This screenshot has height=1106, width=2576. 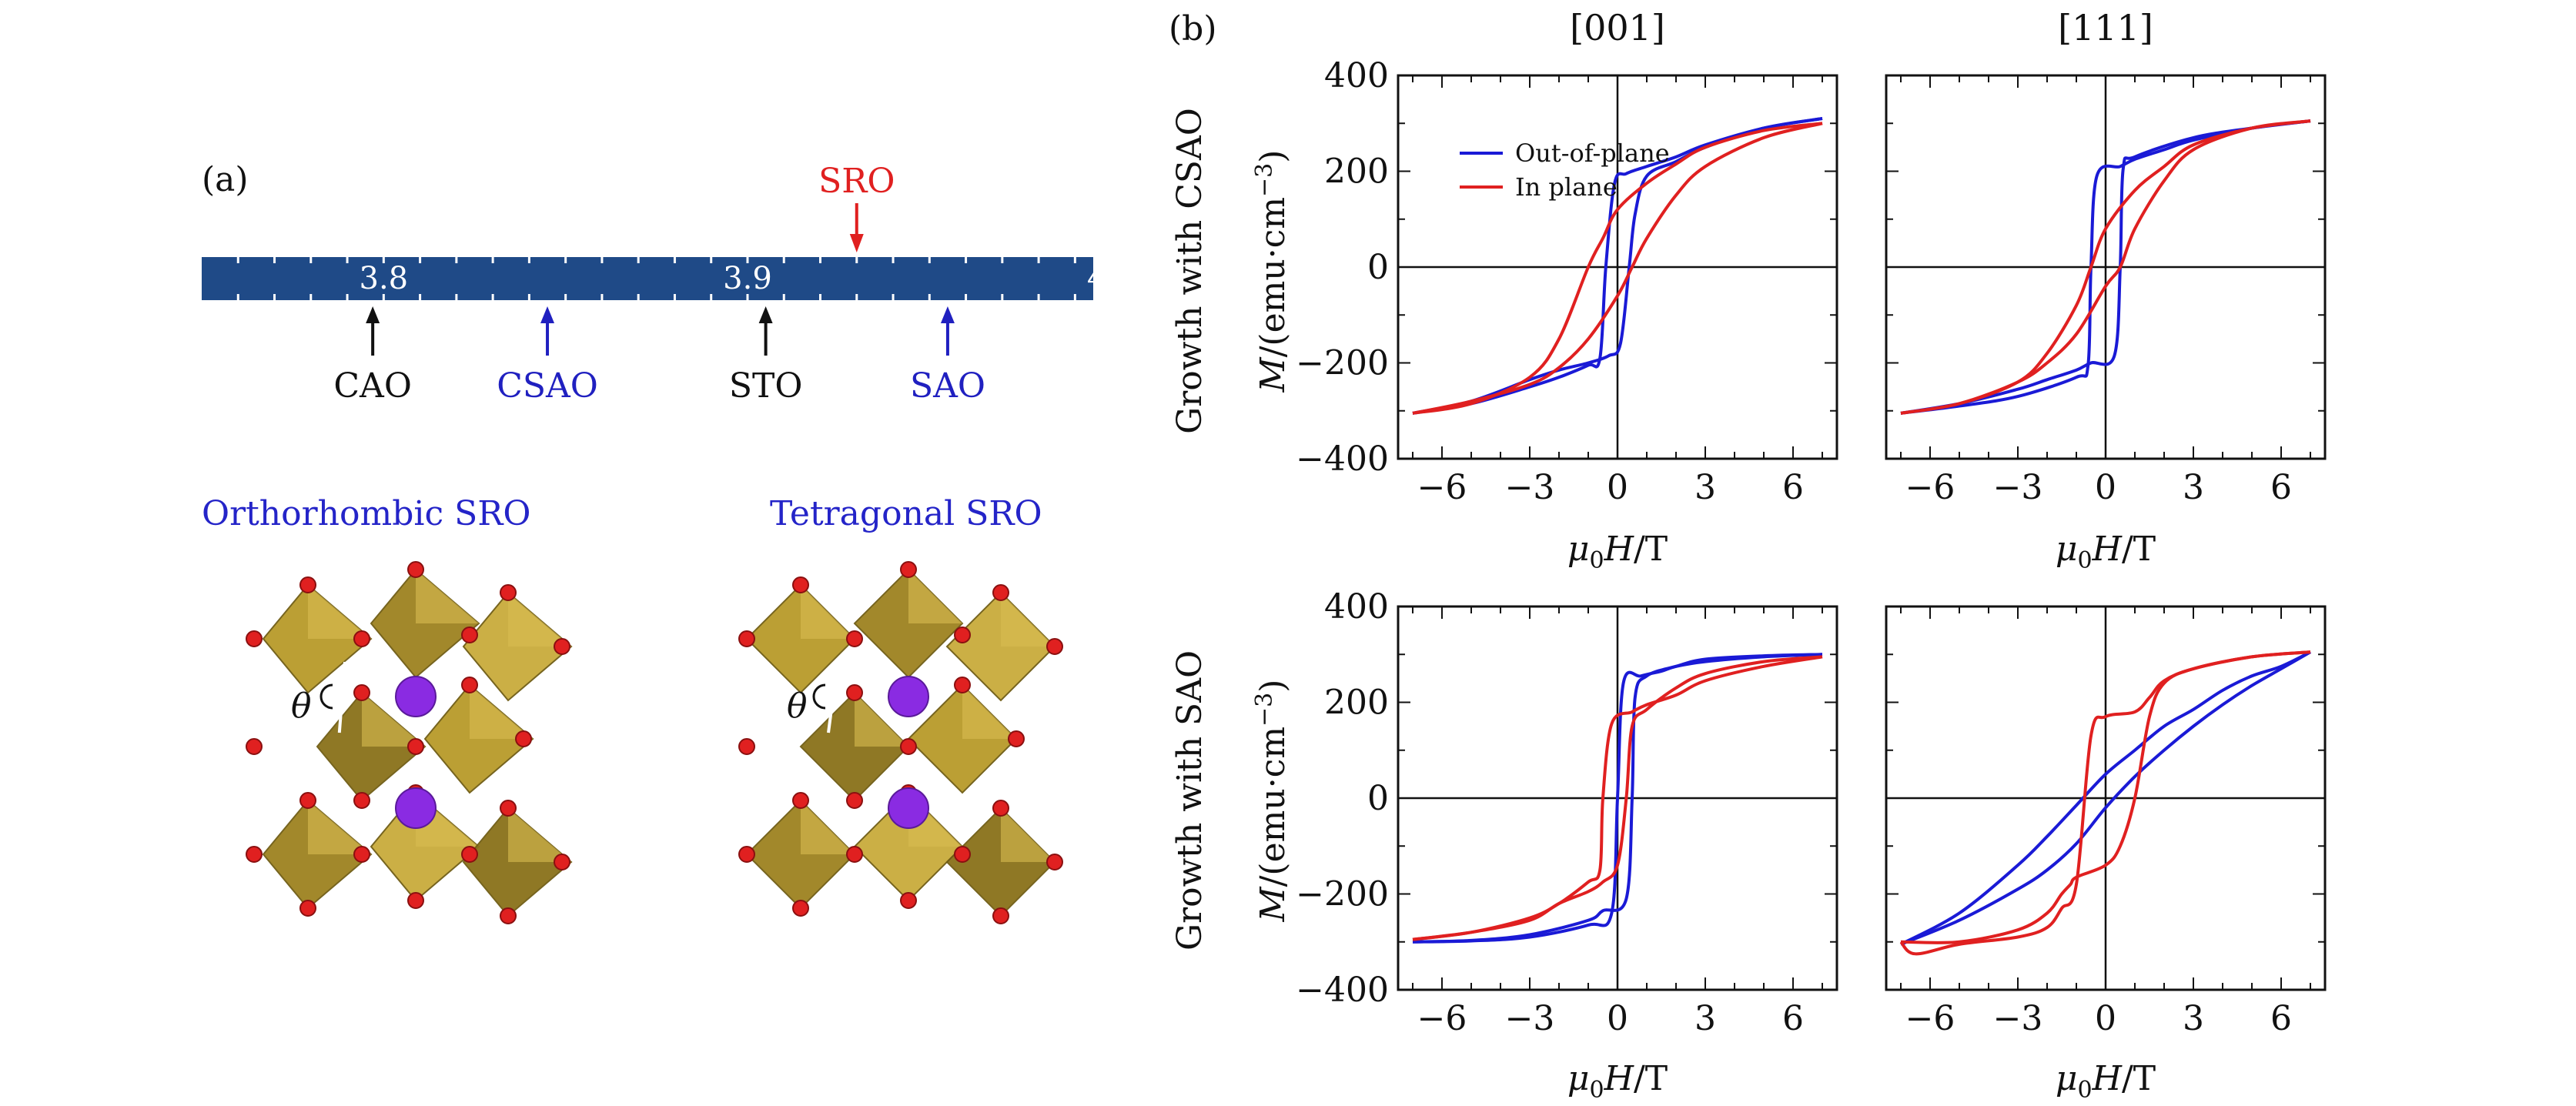 I want to click on orthorhombic-structure-picture, so click(x=410, y=742).